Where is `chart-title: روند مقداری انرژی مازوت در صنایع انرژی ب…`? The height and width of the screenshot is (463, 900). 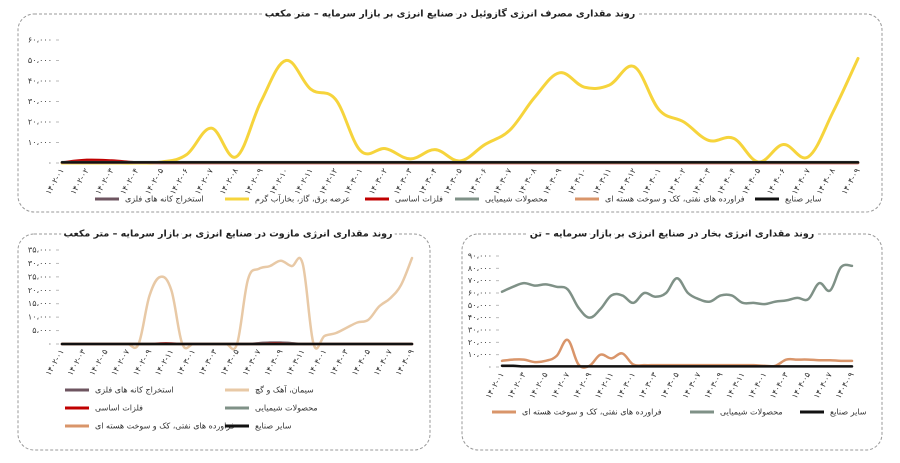 chart-title: روند مقداری انرژی مازوت در صنایع انرژی ب… is located at coordinates (227, 234).